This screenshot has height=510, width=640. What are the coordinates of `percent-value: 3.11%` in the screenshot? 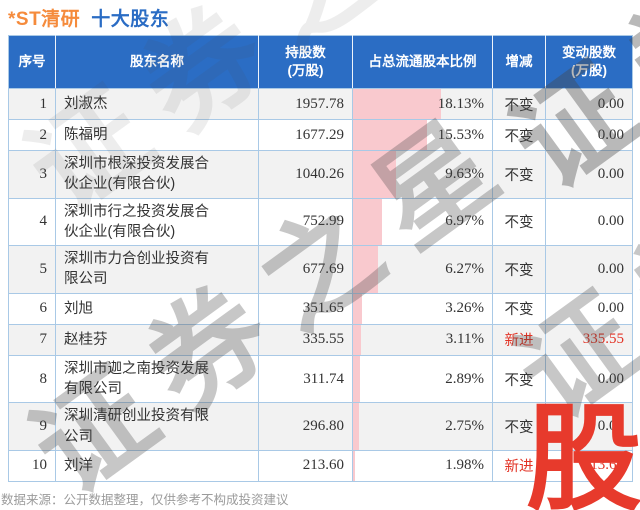 It's located at (464, 339).